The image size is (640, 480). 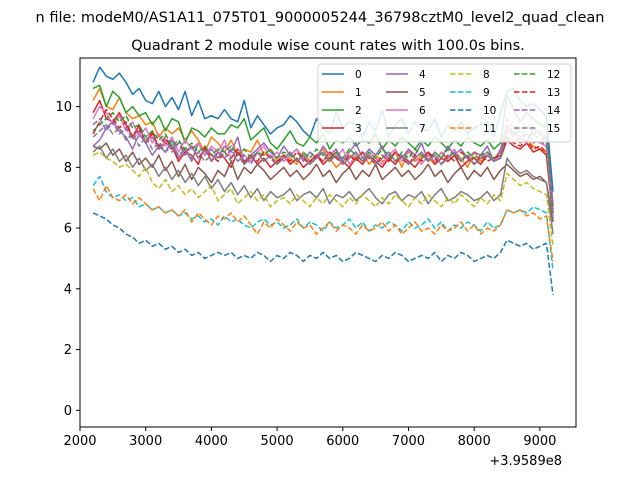 What do you see at coordinates (358, 111) in the screenshot?
I see `legend-label-2: 2` at bounding box center [358, 111].